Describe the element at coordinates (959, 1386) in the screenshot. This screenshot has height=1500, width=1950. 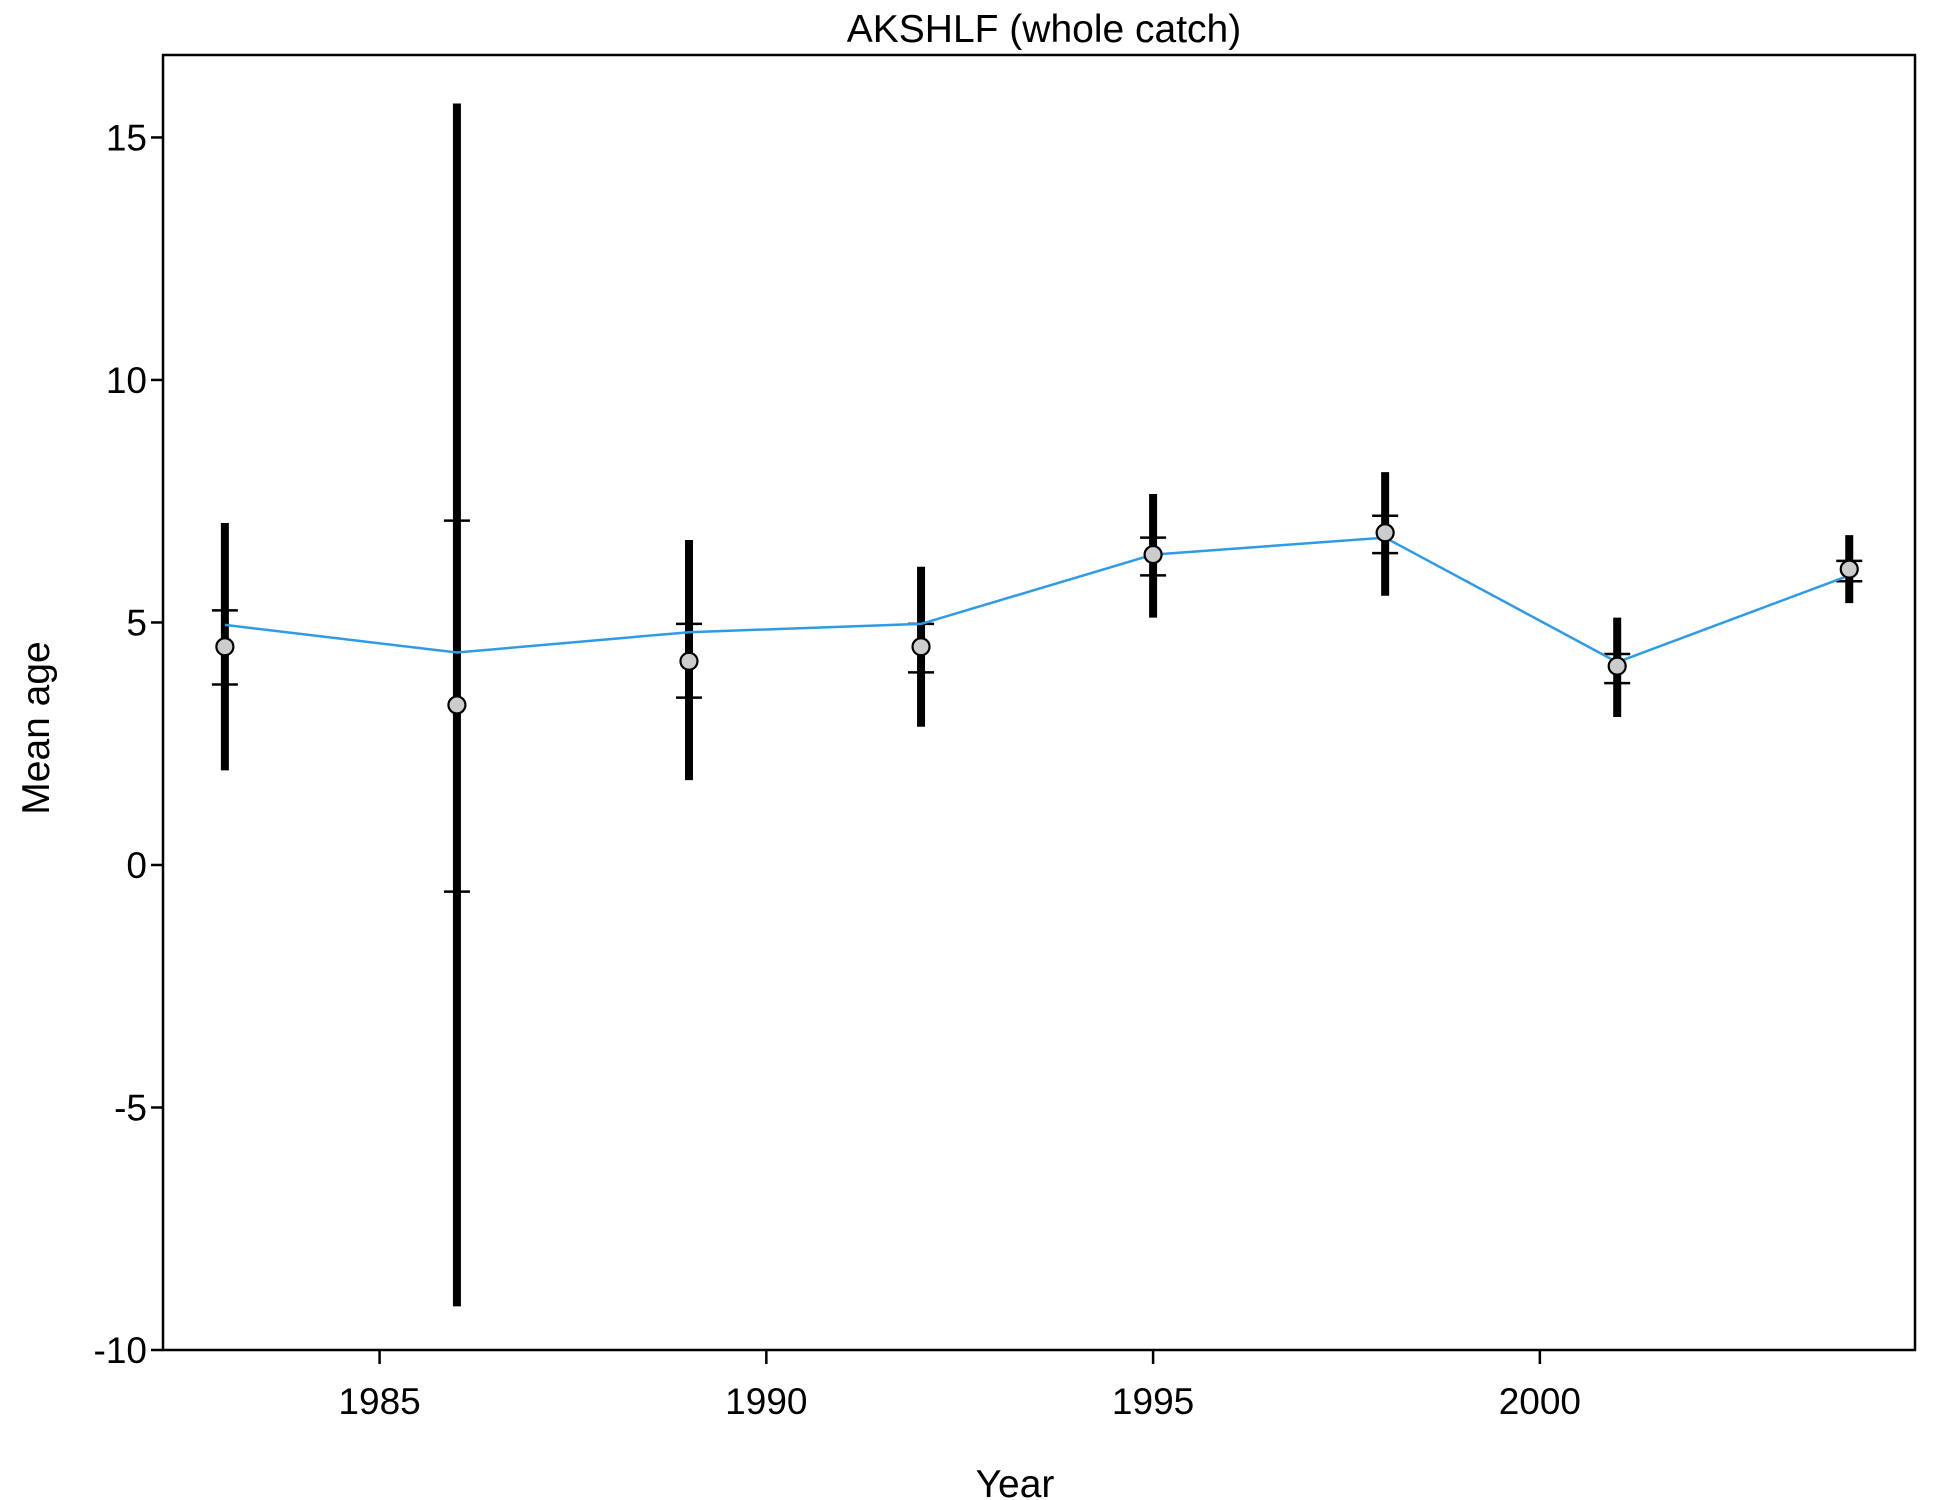
I see `x-axis: 1985 1990 1995 2000` at that location.